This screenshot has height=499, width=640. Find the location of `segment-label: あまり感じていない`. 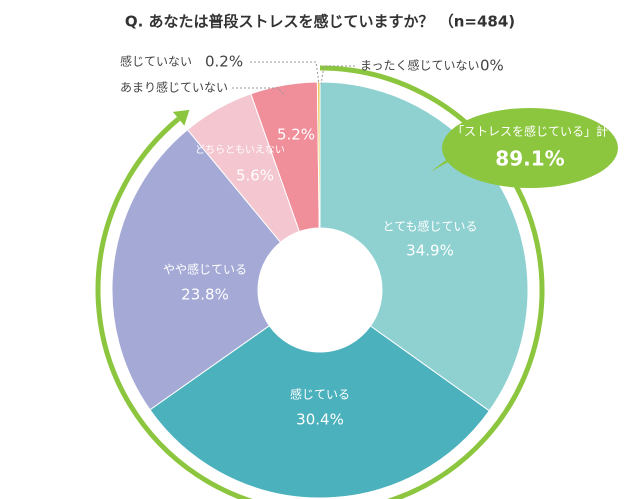

segment-label: あまり感じていない is located at coordinates (174, 87).